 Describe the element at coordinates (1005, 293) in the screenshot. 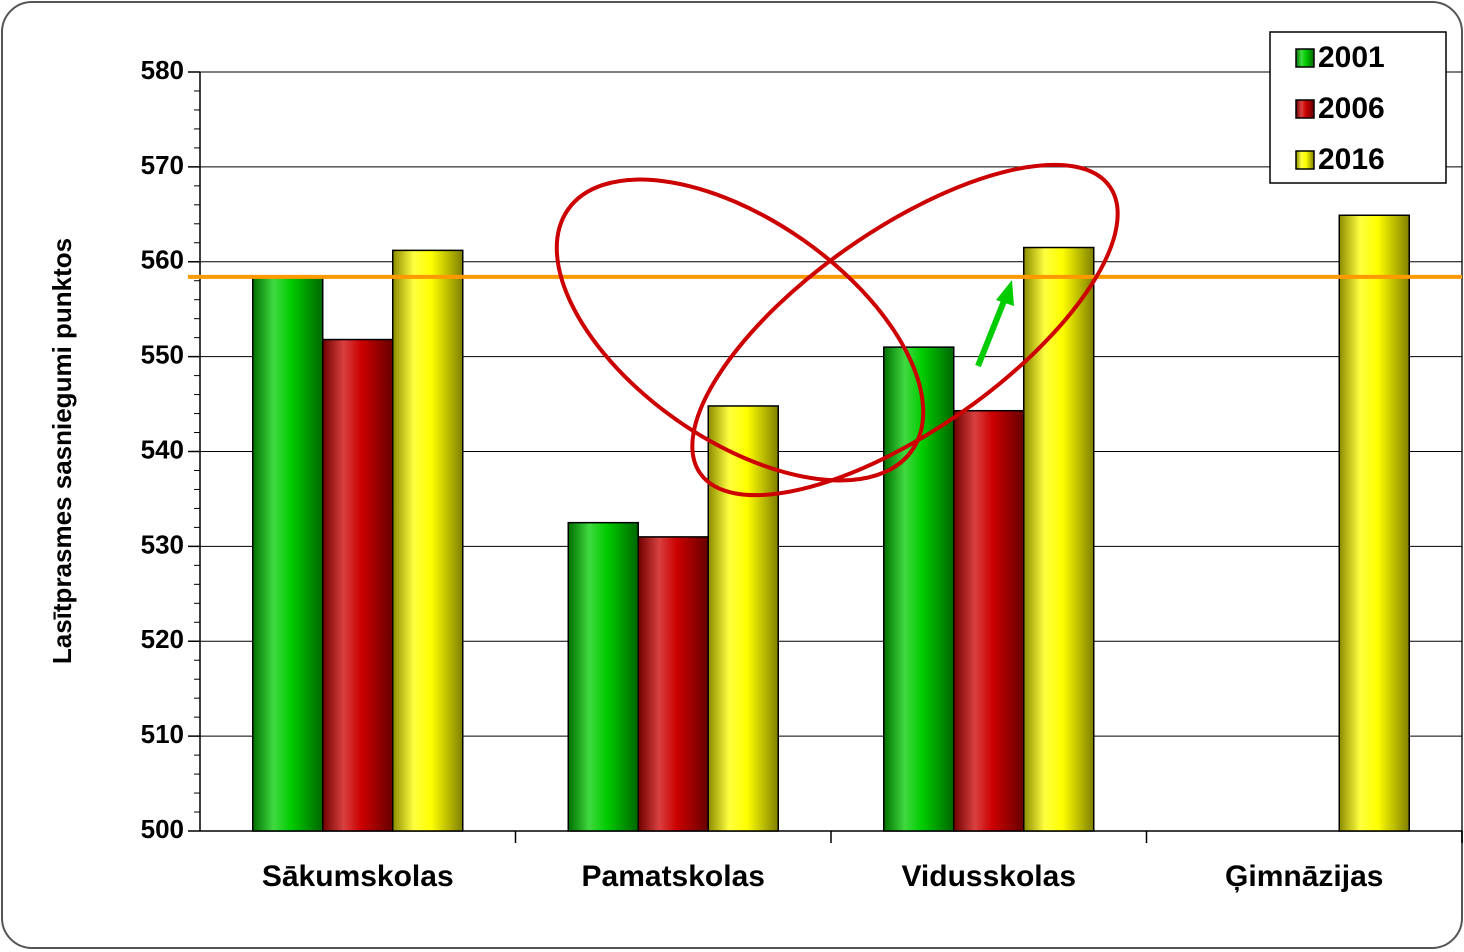

I see `arrow-head` at that location.